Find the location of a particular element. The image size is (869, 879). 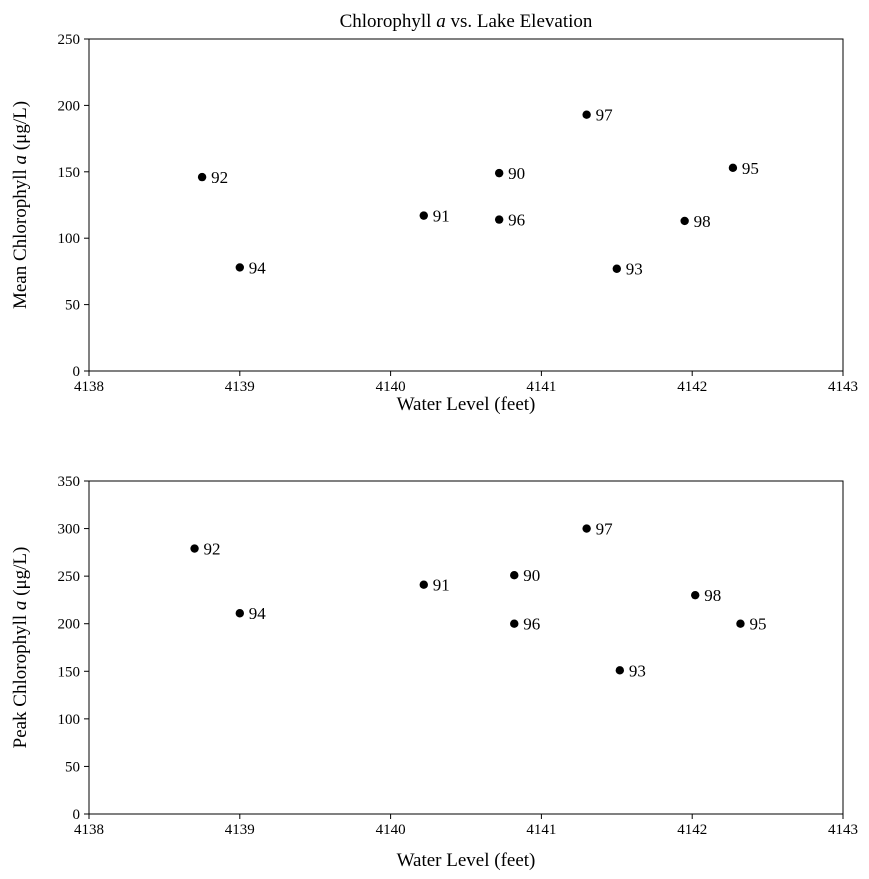

y-axis-label: Peak Chlorophyll a (μg/L) is located at coordinates (20, 648).